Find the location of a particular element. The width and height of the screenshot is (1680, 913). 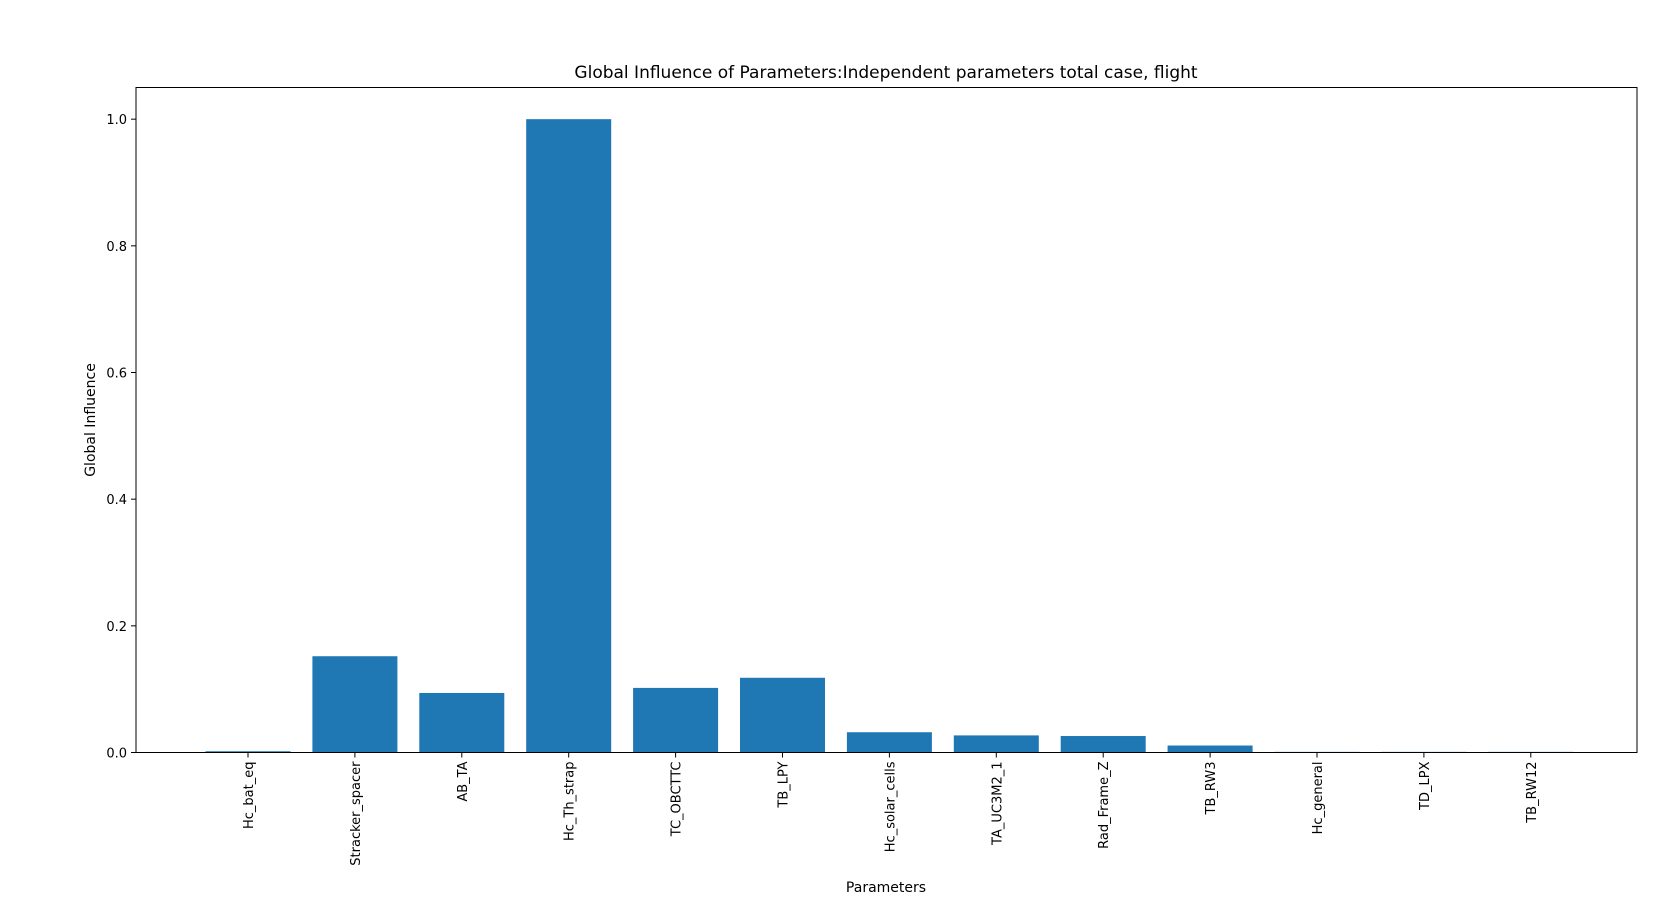

y-axis: 0.0 0.2 0.4 0.6 0.8 1.0 is located at coordinates (121, 437).